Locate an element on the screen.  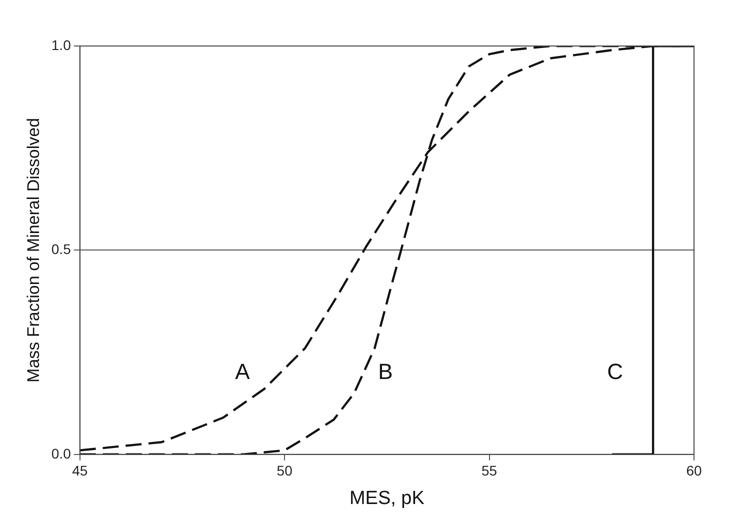
x-axis-title: MES, pK is located at coordinates (387, 498).